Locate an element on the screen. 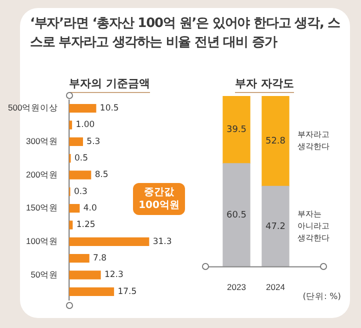  data-label: 47.2 is located at coordinates (275, 227).